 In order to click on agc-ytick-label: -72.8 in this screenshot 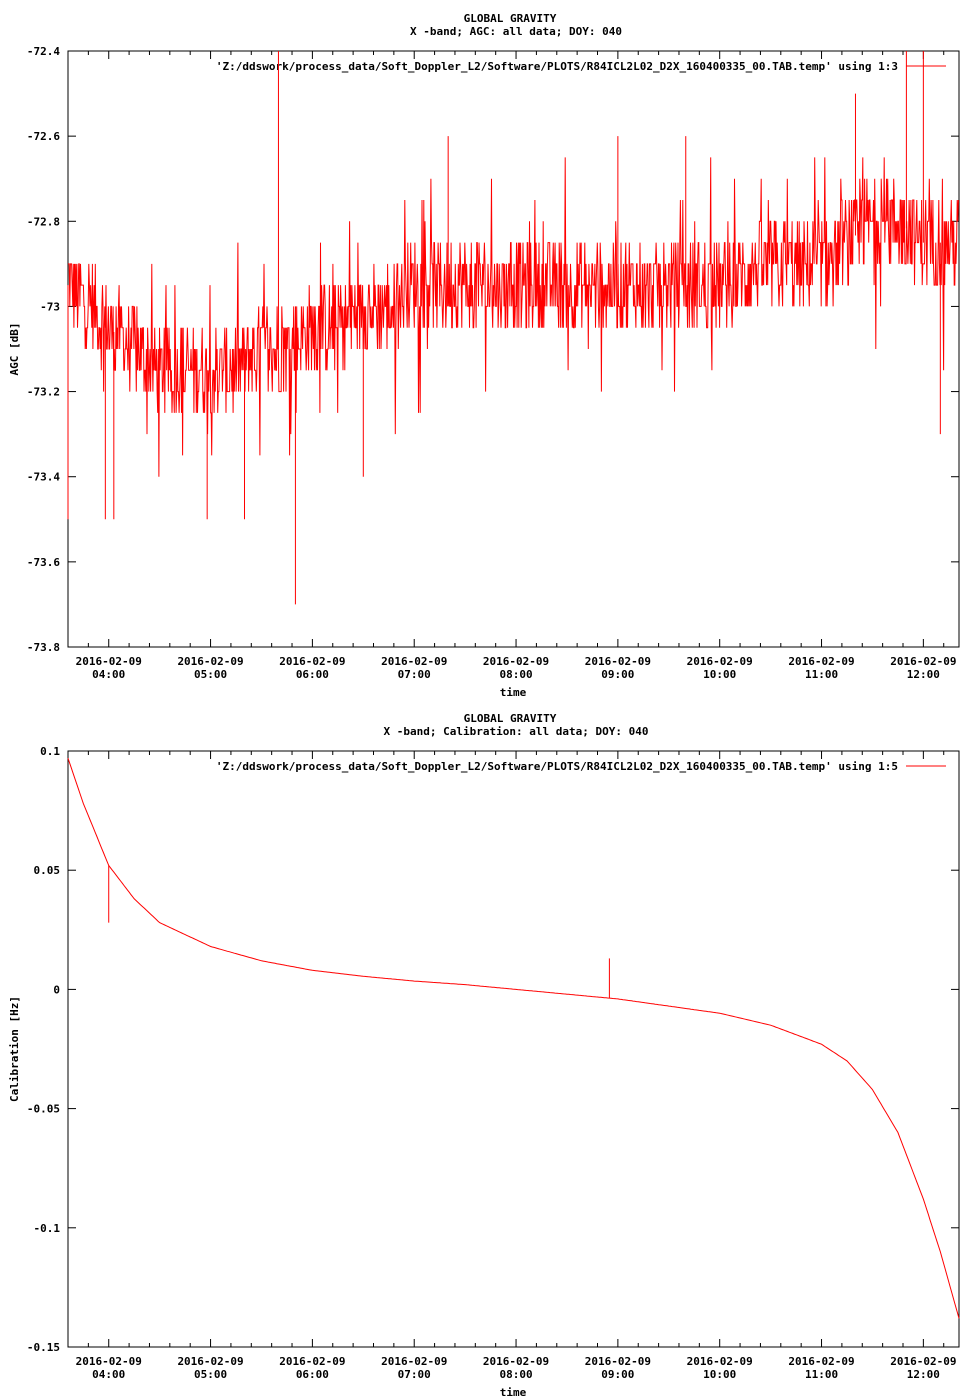, I will do `click(43, 221)`.